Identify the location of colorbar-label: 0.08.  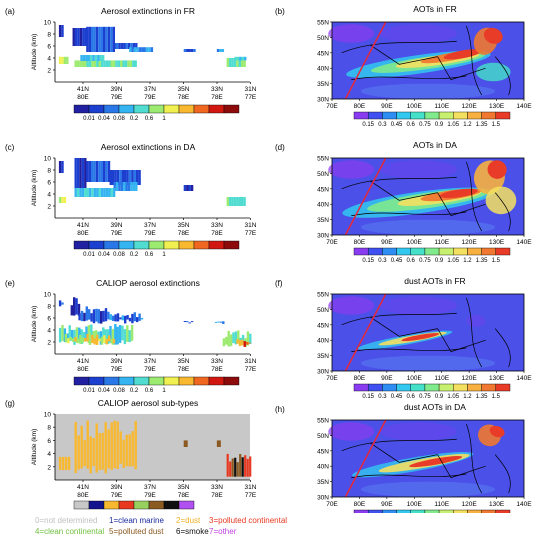
(119, 119).